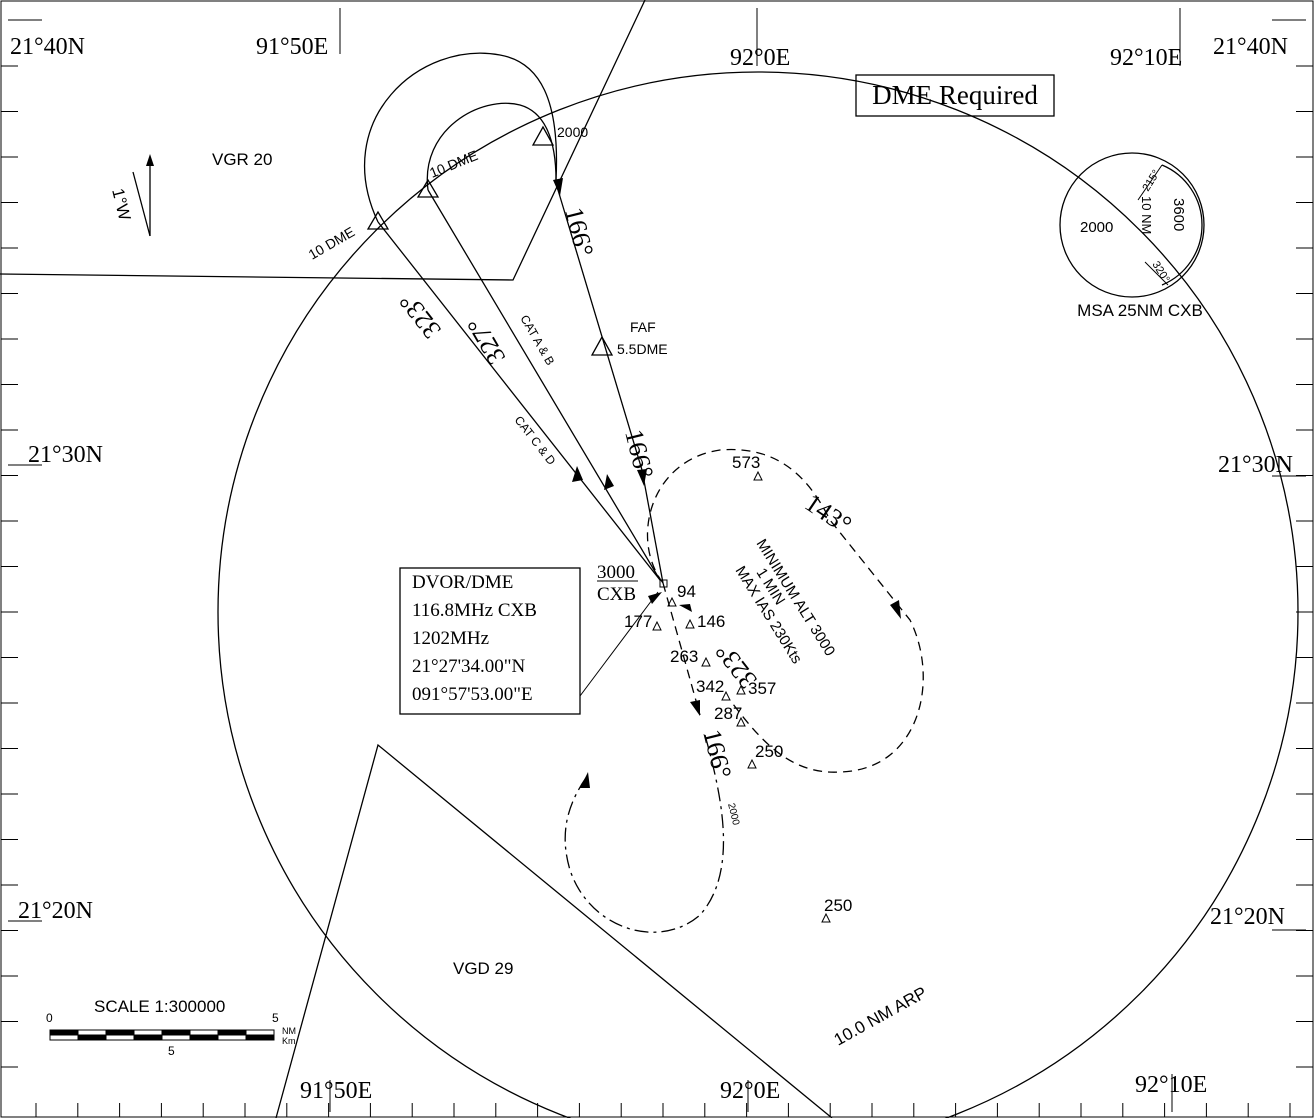 This screenshot has height=1118, width=1314. I want to click on obstacle-357: 357, so click(762, 688).